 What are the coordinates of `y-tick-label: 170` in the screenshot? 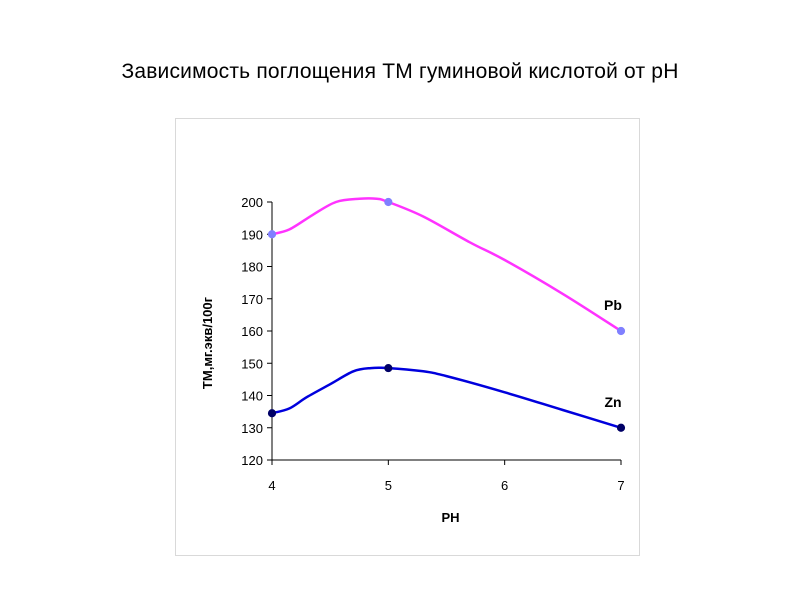 It's located at (252, 299).